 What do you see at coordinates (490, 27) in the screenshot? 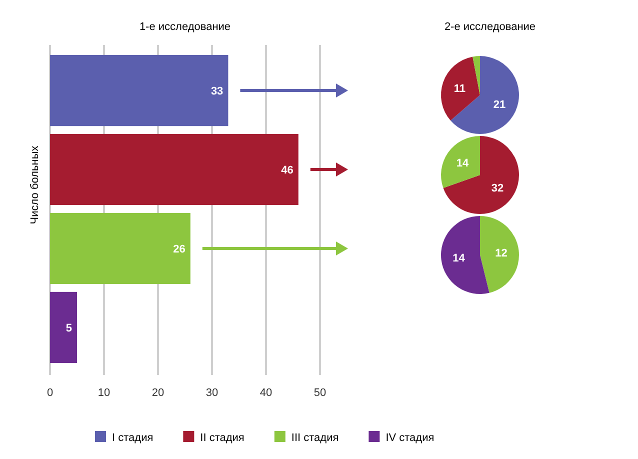
I see `chart-title: 2-е исследование` at bounding box center [490, 27].